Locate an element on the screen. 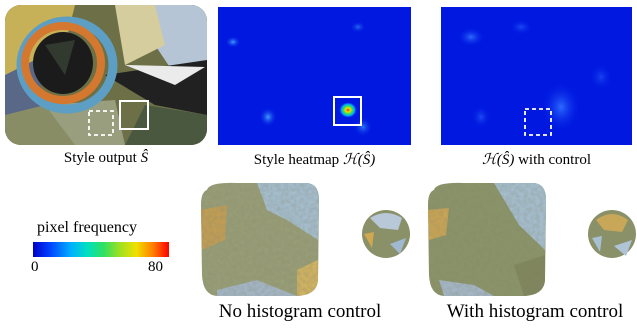  colorbar is located at coordinates (101, 249).